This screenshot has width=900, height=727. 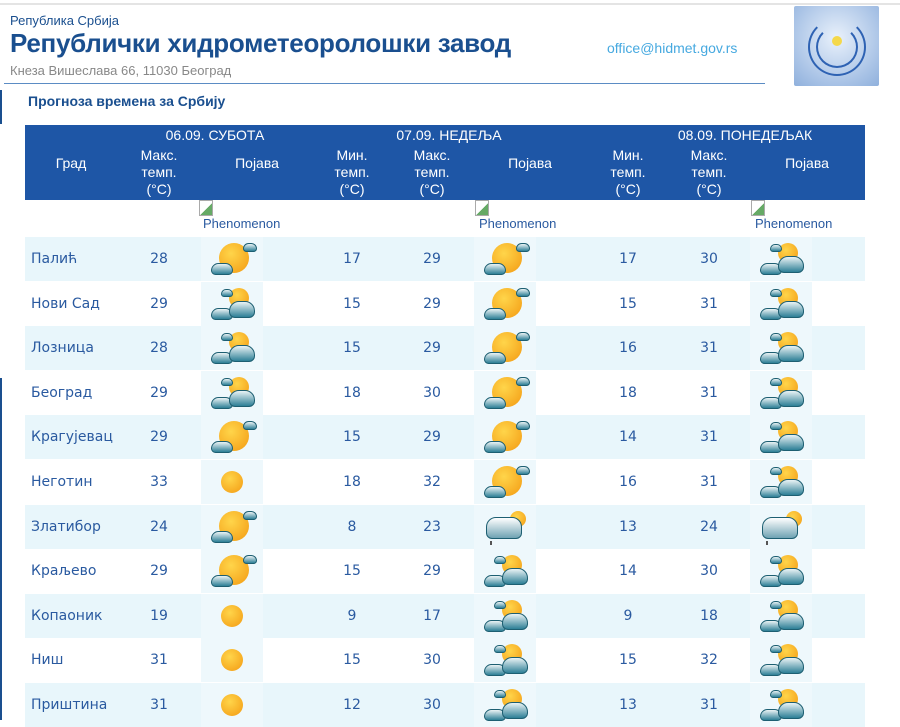 I want to click on city-name: Ниш, so click(x=47, y=660).